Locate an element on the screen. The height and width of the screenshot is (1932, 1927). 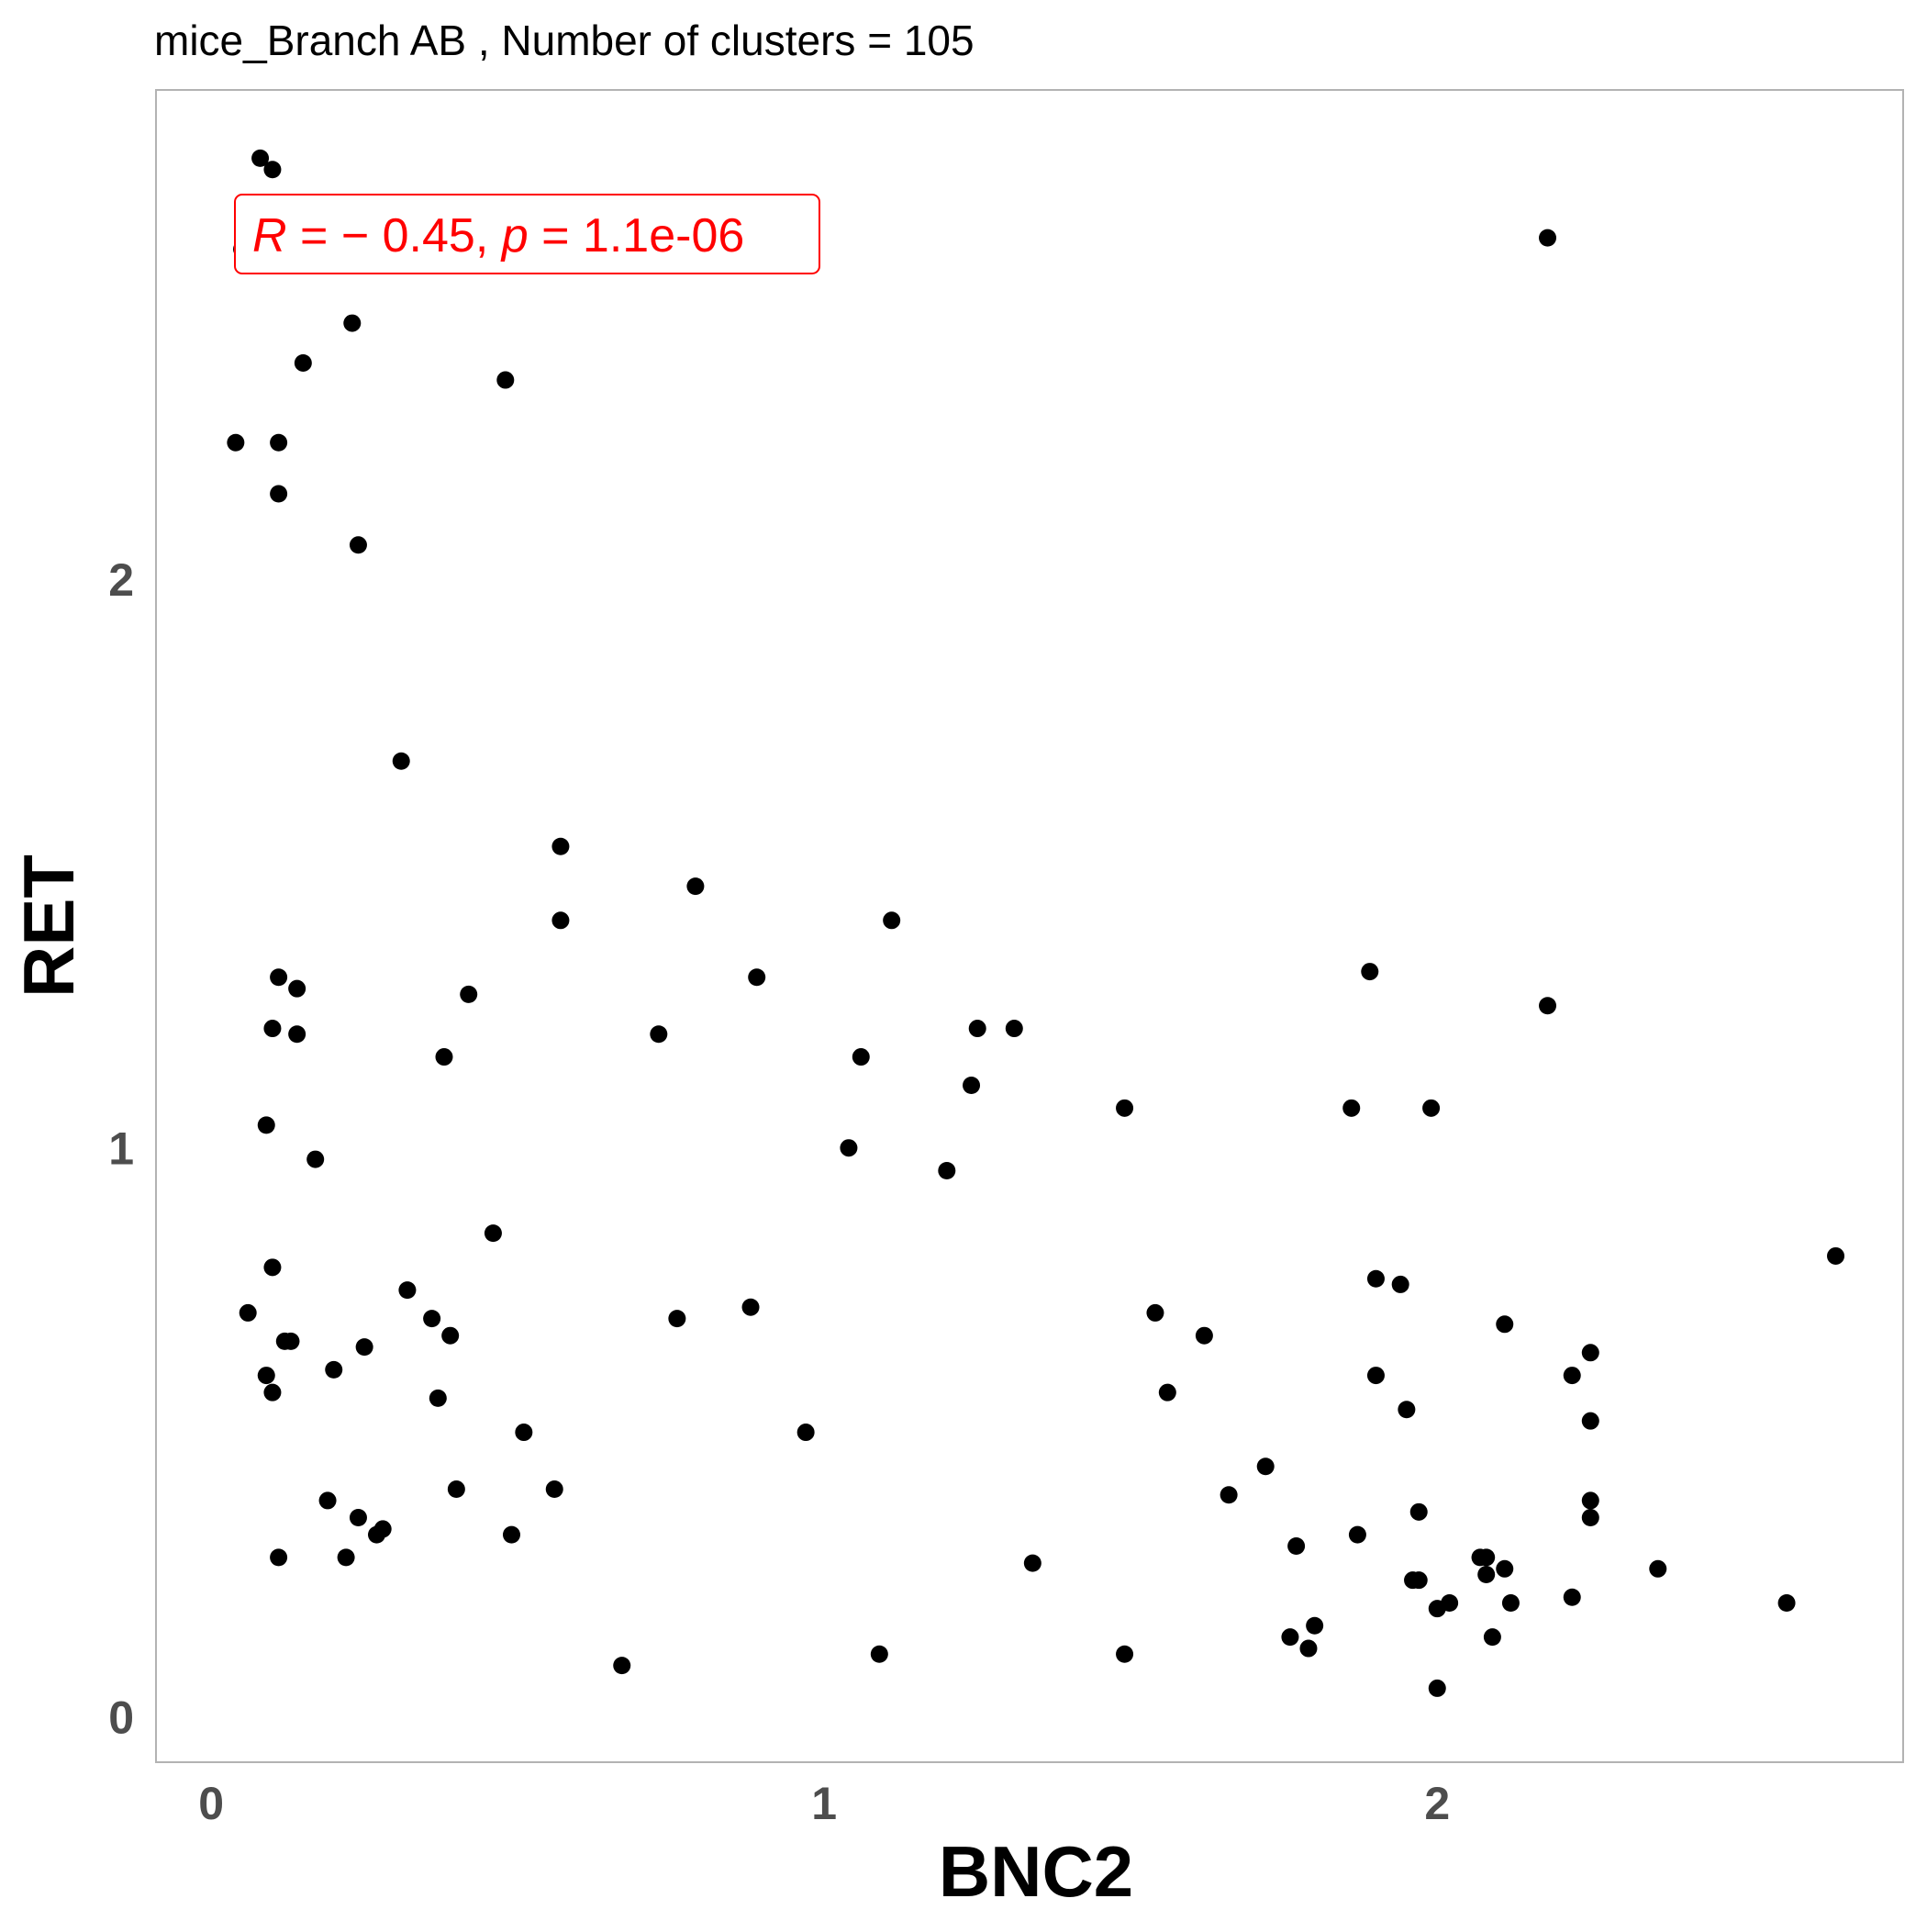
annotation-box is located at coordinates (527, 234).